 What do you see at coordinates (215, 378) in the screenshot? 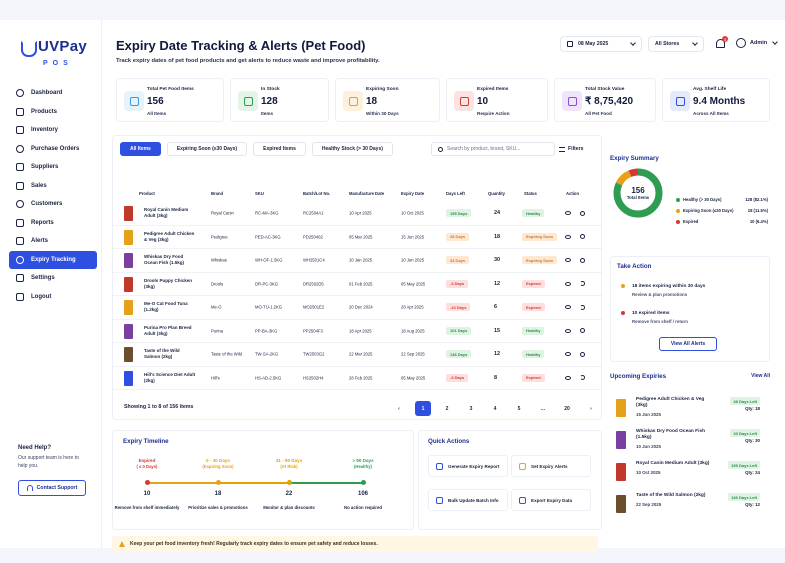
I see `cell-brand: Hill's` at bounding box center [215, 378].